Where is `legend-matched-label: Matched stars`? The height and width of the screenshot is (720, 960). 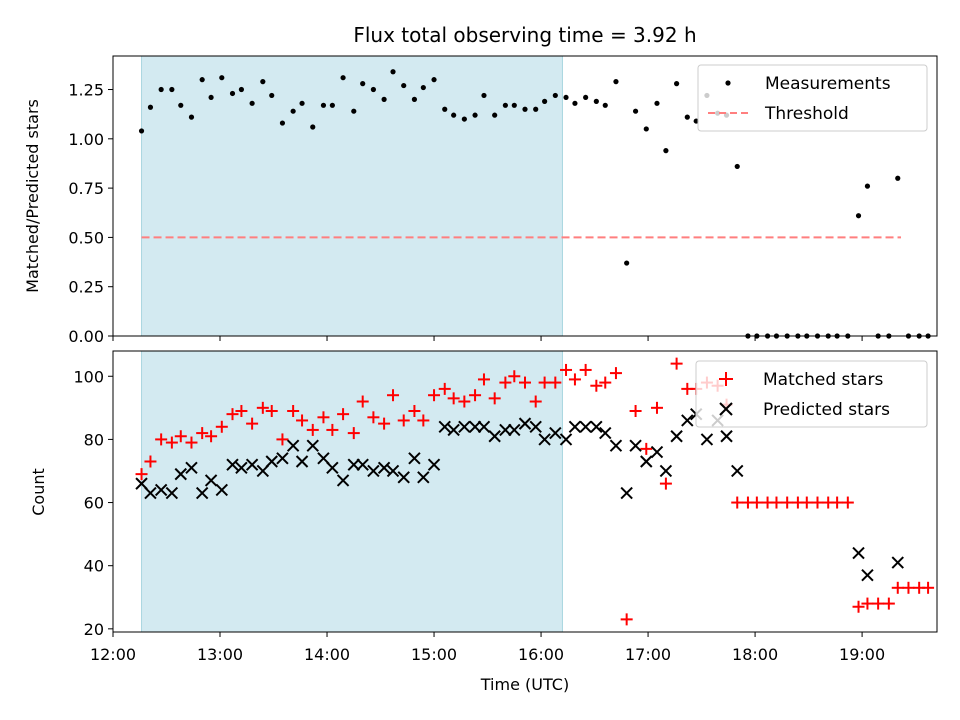 legend-matched-label: Matched stars is located at coordinates (823, 380).